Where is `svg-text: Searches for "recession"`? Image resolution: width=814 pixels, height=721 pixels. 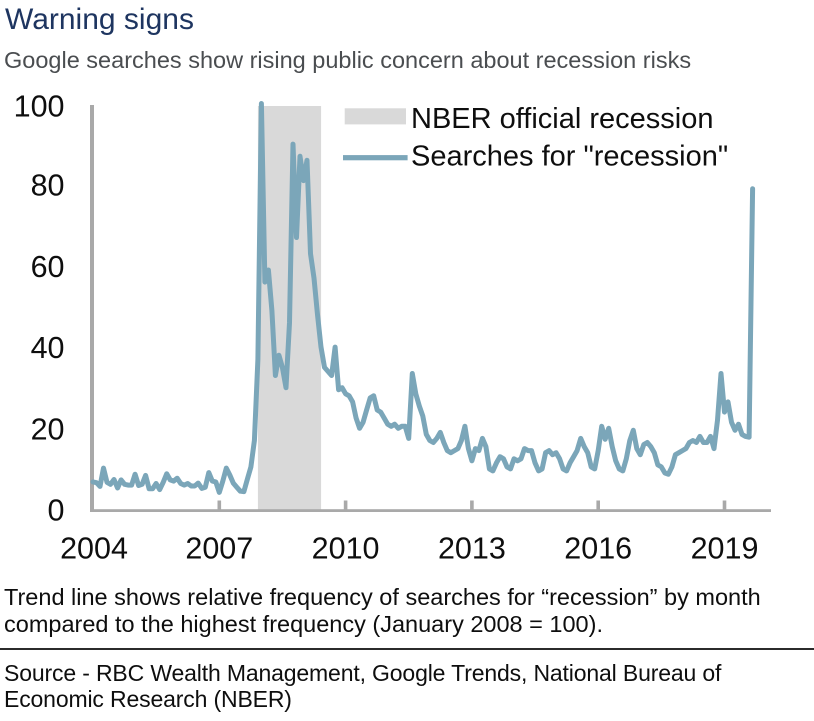
svg-text: Searches for "recession" is located at coordinates (569, 157).